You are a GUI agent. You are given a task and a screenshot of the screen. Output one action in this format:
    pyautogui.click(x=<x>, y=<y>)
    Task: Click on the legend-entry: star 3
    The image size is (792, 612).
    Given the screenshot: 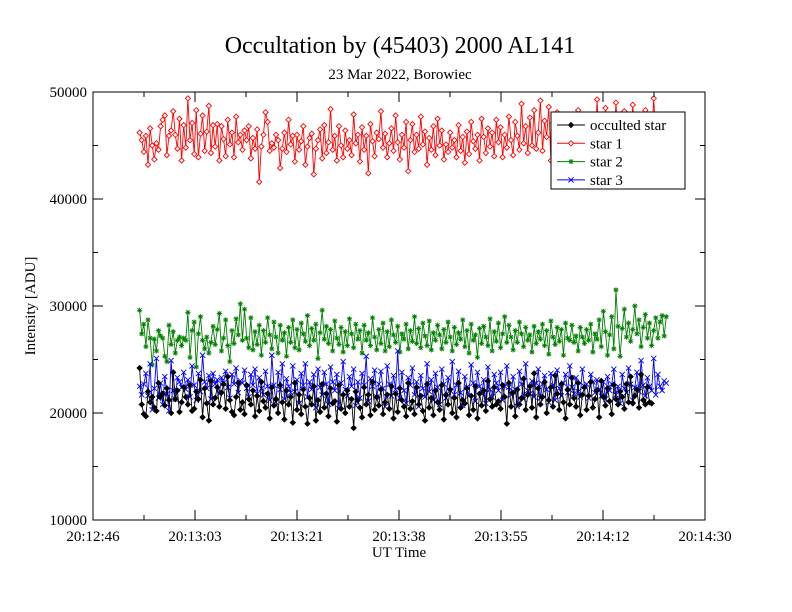 What is the action you would take?
    pyautogui.click(x=590, y=181)
    